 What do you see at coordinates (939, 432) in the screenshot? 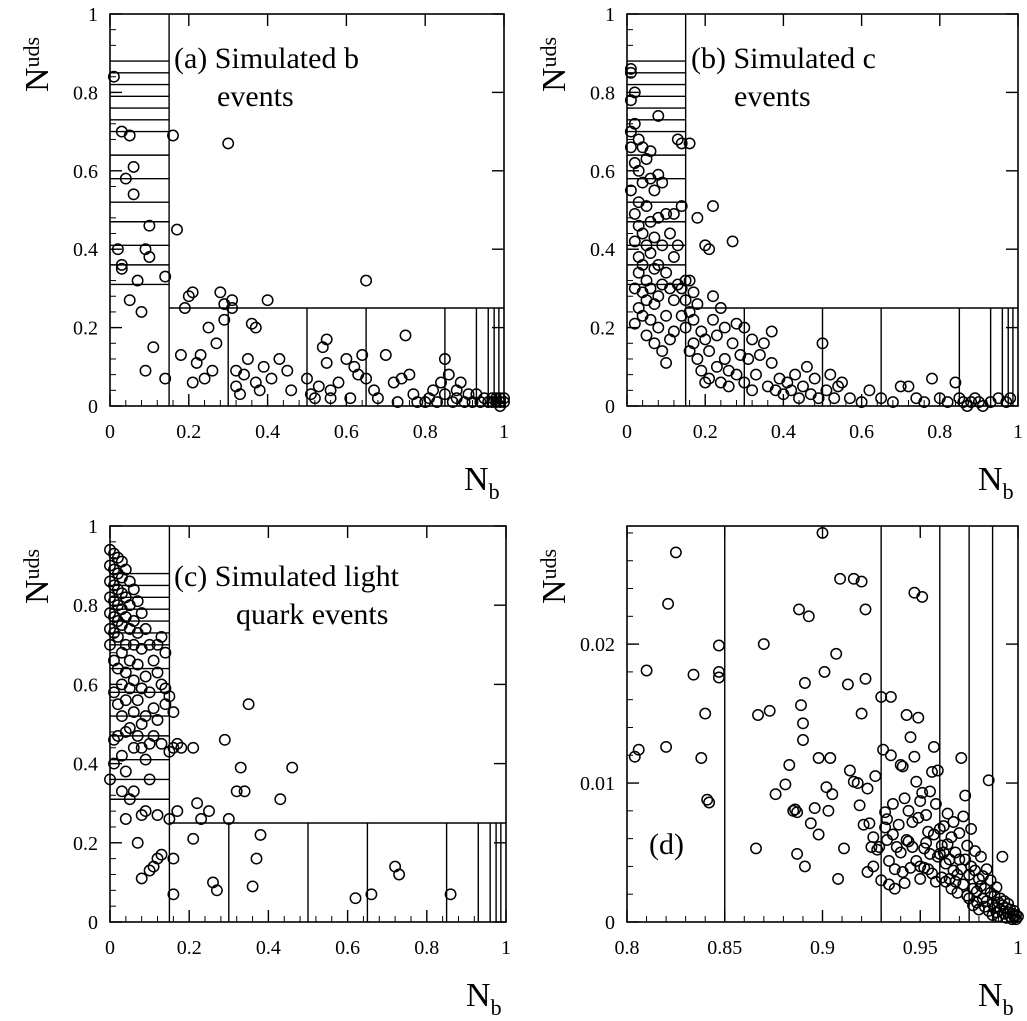
I see `x-tick-label: 0.8` at bounding box center [939, 432].